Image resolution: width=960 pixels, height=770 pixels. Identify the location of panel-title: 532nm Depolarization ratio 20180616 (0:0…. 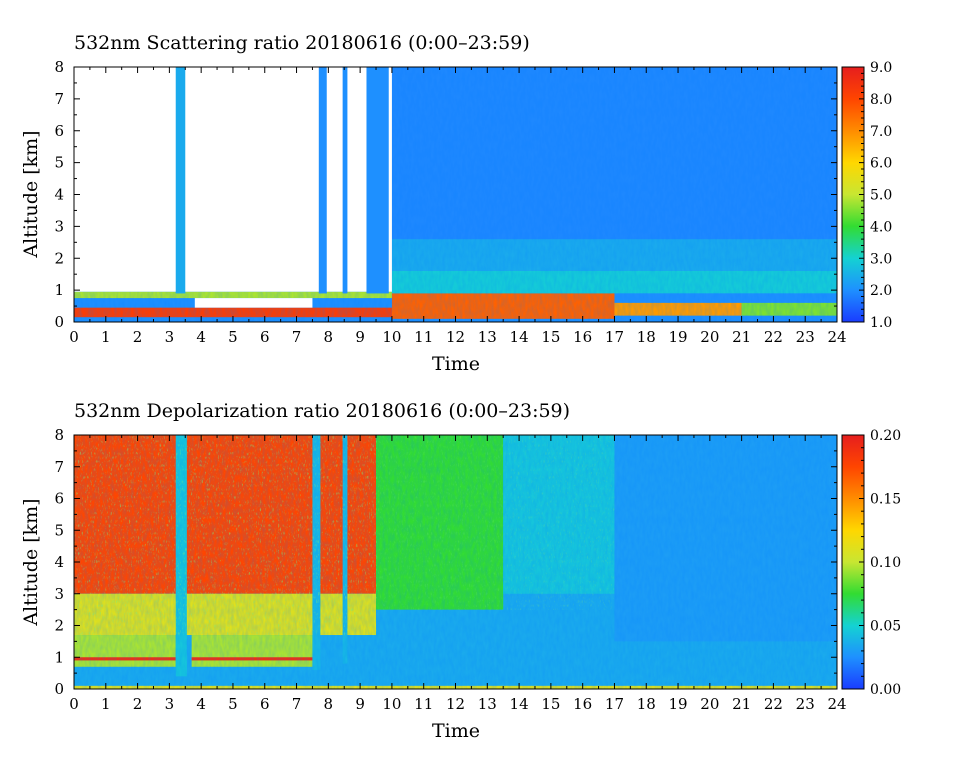
(322, 411).